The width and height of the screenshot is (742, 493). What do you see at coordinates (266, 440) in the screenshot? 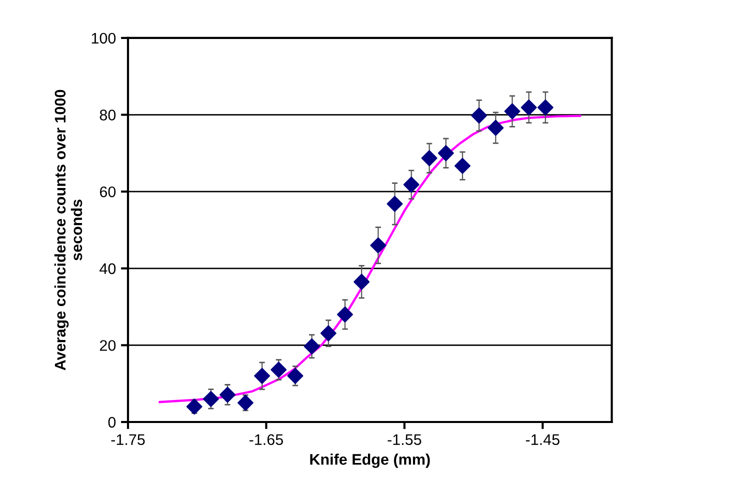
I see `x-tick-label: -1.65` at bounding box center [266, 440].